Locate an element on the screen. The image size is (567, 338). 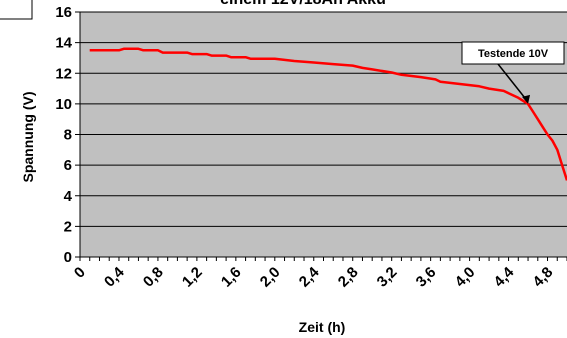
x-tick-label: 1,2 is located at coordinates (192, 277).